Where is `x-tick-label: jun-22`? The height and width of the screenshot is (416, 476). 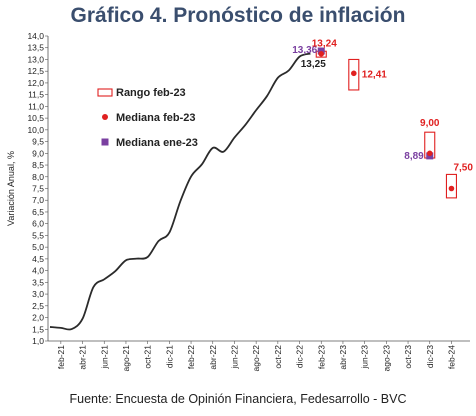
x-tick-label: jun-22 is located at coordinates (234, 357).